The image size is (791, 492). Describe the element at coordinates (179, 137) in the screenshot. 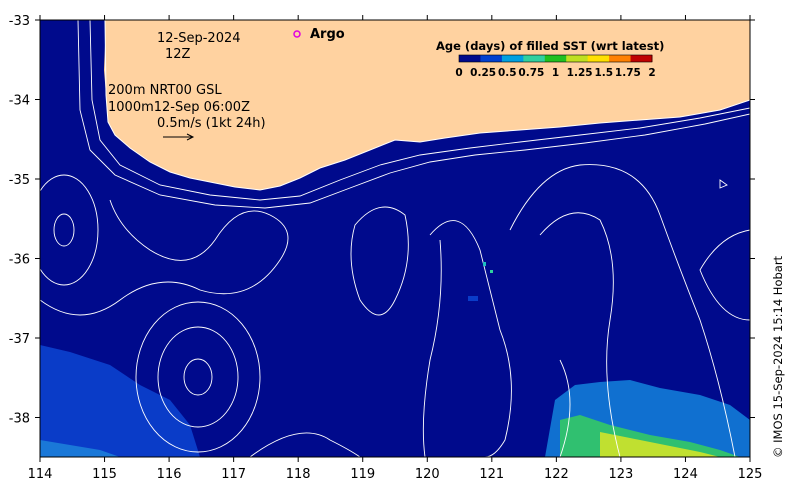

I see `vector-scale-arrow` at that location.